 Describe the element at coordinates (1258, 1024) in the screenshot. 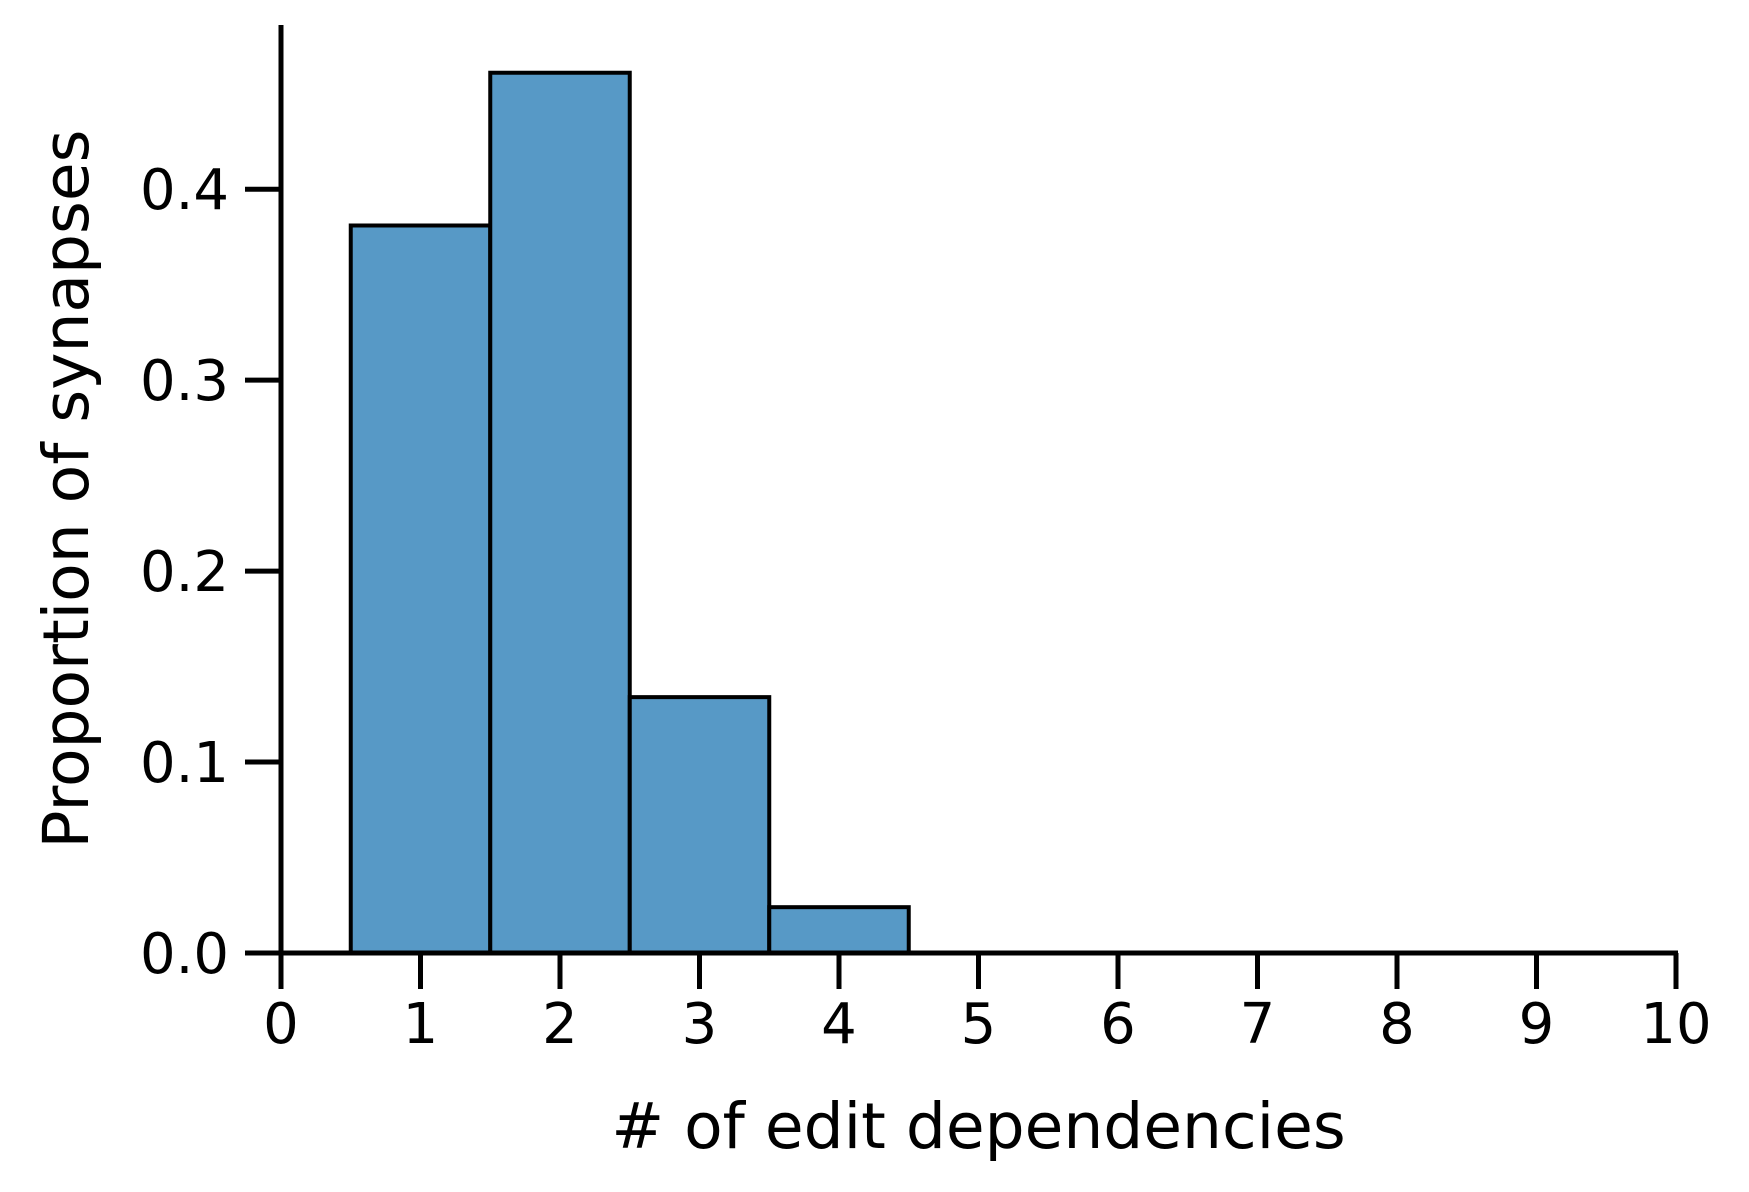

I see `x-tick-label: 7` at that location.